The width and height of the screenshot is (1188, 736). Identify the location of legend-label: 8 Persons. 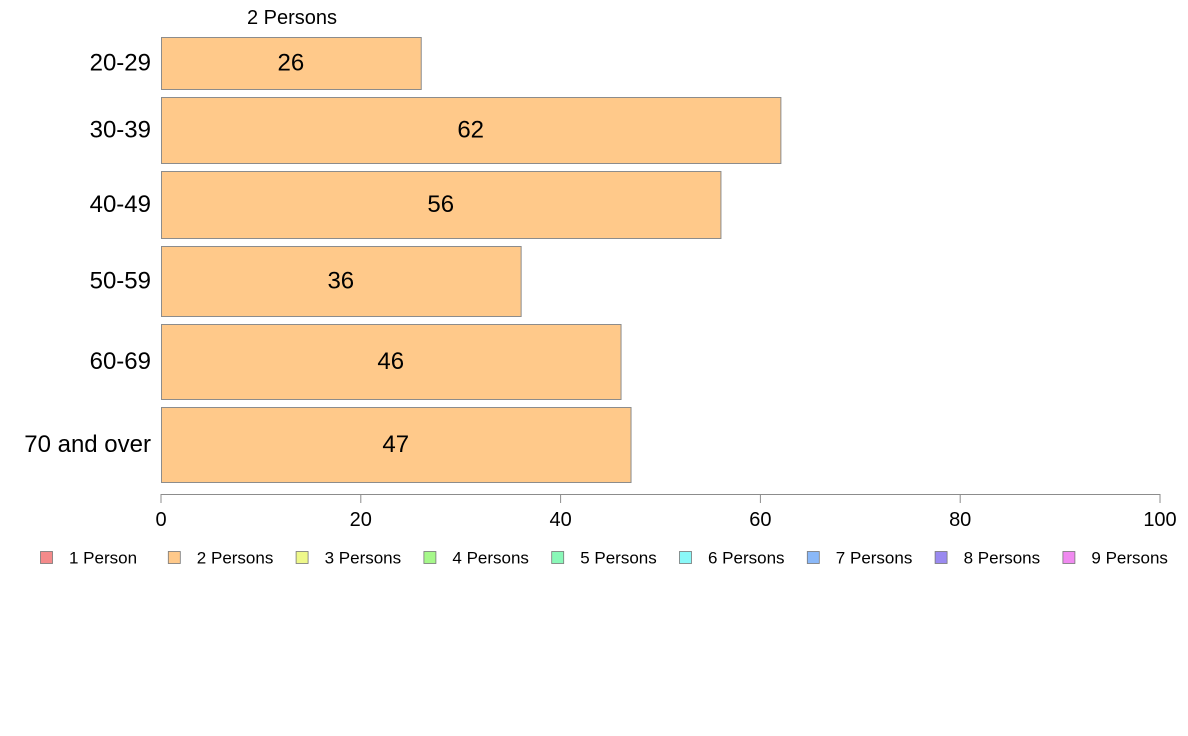
(1002, 558).